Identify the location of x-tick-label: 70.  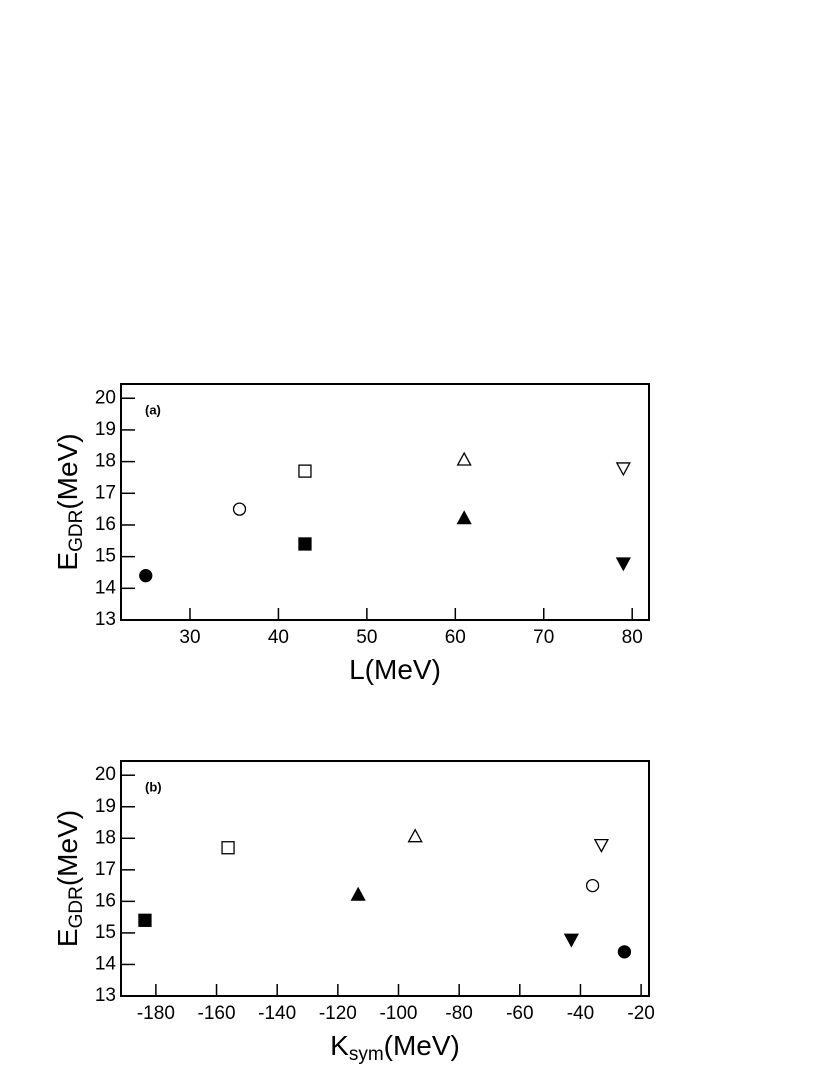
(543, 637).